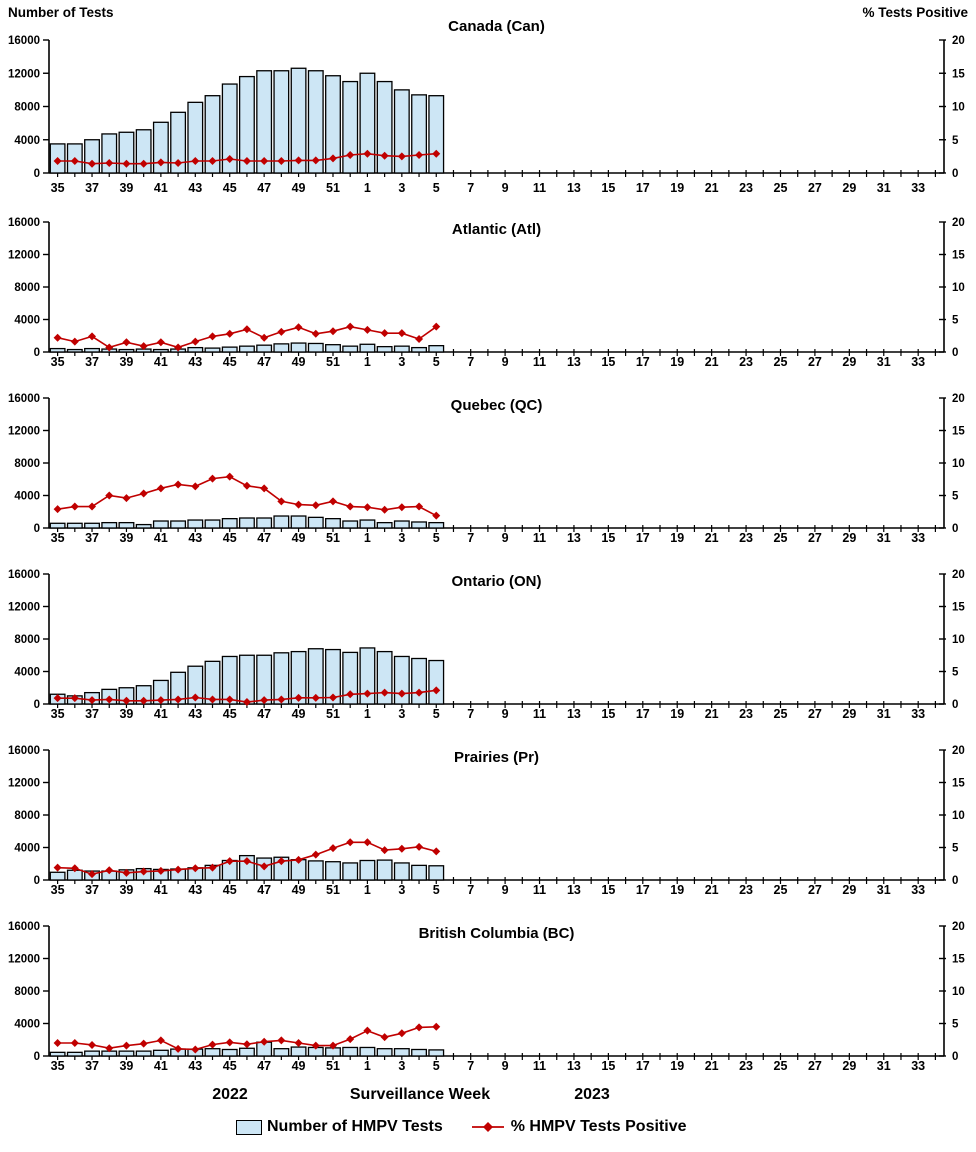 The width and height of the screenshot is (976, 1152). What do you see at coordinates (746, 362) in the screenshot?
I see `week-tick-label: 23` at bounding box center [746, 362].